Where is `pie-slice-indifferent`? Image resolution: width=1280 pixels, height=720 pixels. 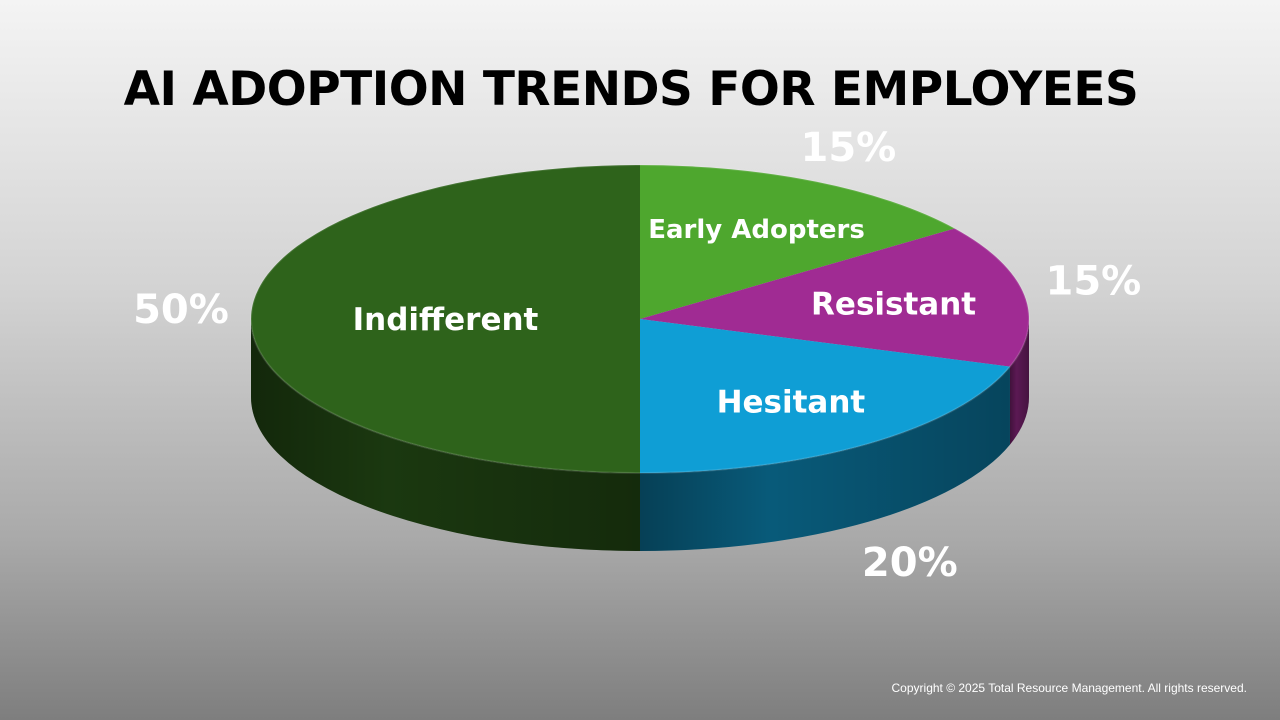
pie-slice-indifferent is located at coordinates (445, 319).